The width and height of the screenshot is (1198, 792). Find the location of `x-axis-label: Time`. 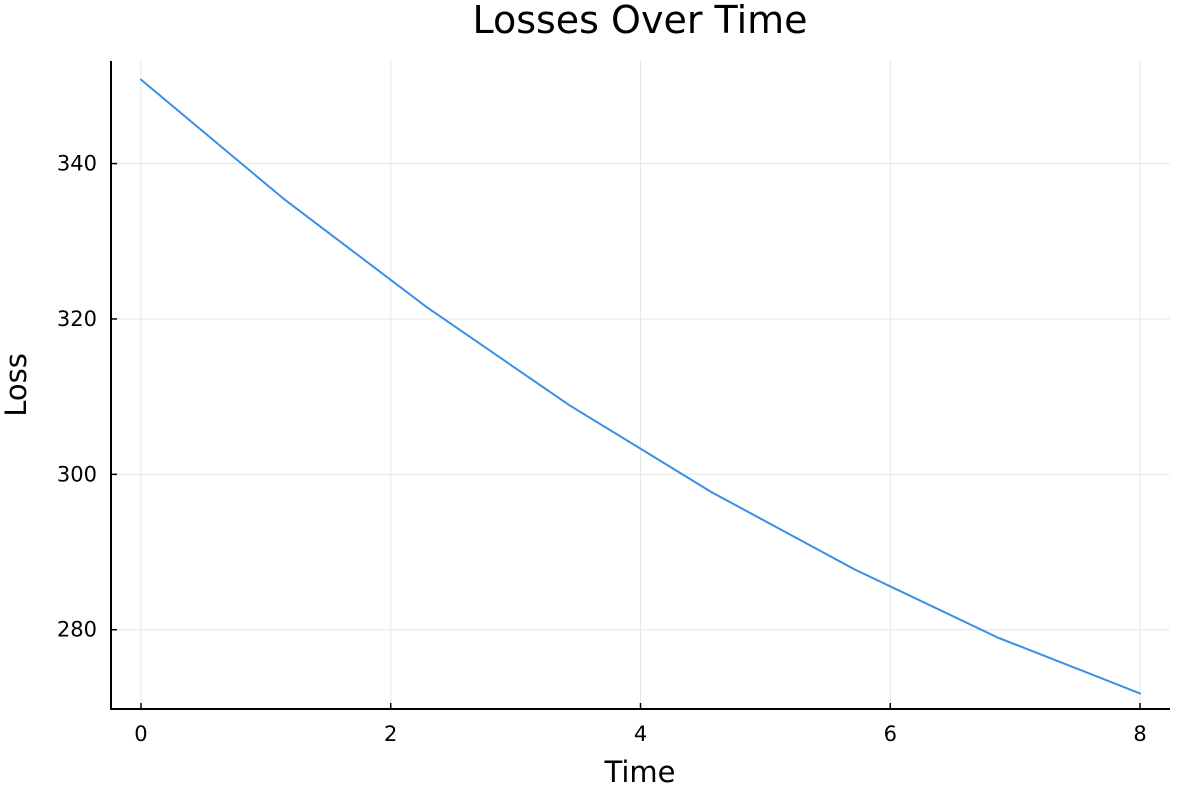

x-axis-label: Time is located at coordinates (640, 772).